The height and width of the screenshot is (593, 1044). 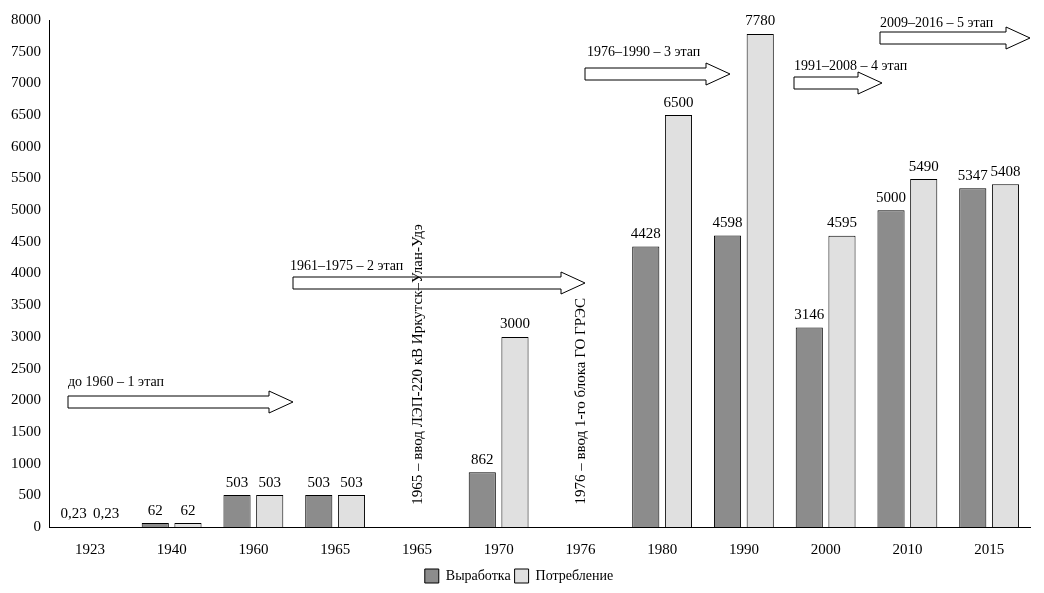 What do you see at coordinates (937, 23) in the screenshot?
I see `annotation: 2009–2016 – 5 этап` at bounding box center [937, 23].